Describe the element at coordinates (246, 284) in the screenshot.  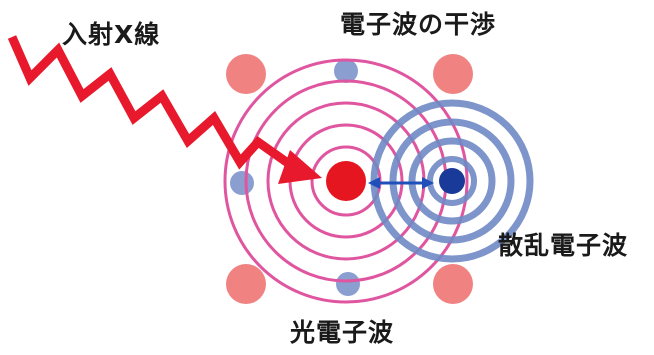
I see `lattice-atom-large-bottom-left` at that location.